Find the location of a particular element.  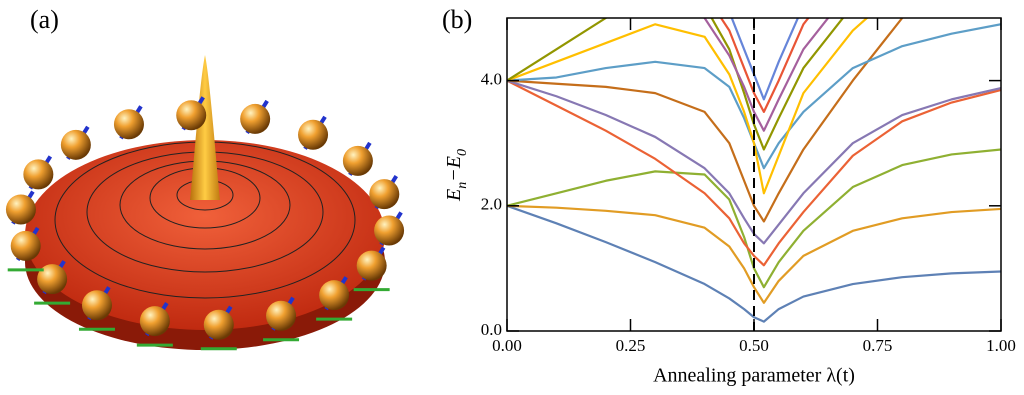

panel-label: (a) is located at coordinates (44, 19).